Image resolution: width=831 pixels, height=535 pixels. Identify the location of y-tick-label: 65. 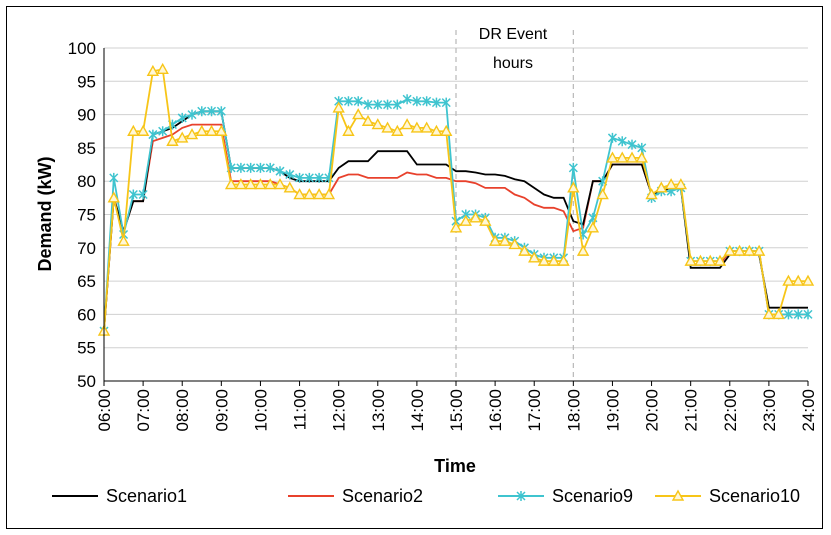
(86, 281).